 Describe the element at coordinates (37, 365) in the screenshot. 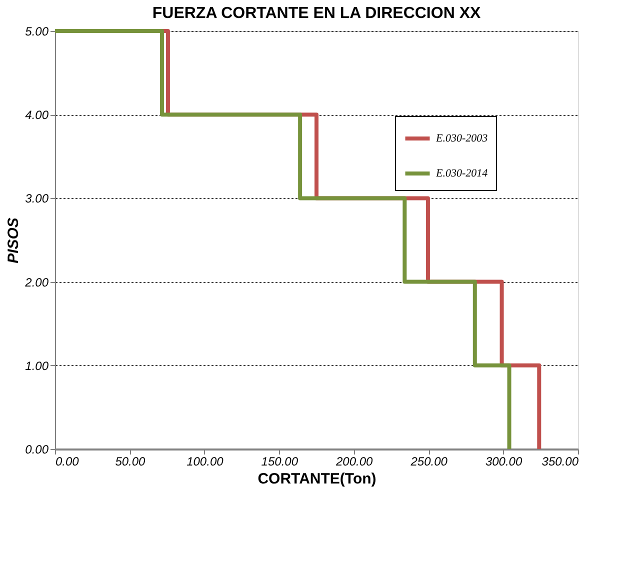

I see `y-tick-label: 1.00` at that location.